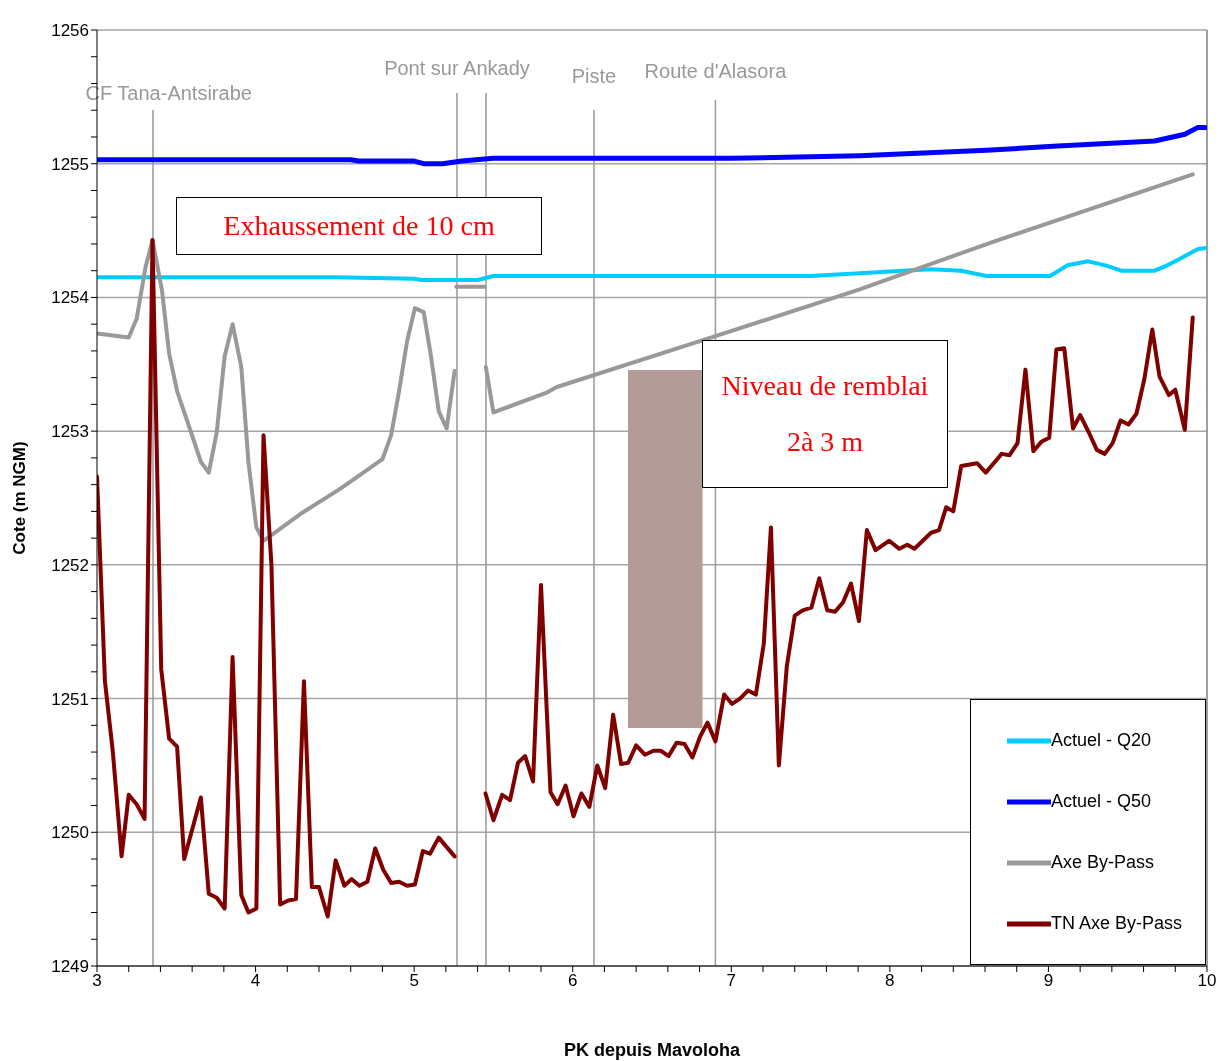 Image resolution: width=1219 pixels, height=1061 pixels. Describe the element at coordinates (70, 699) in the screenshot. I see `y-tick-label: 1251` at that location.